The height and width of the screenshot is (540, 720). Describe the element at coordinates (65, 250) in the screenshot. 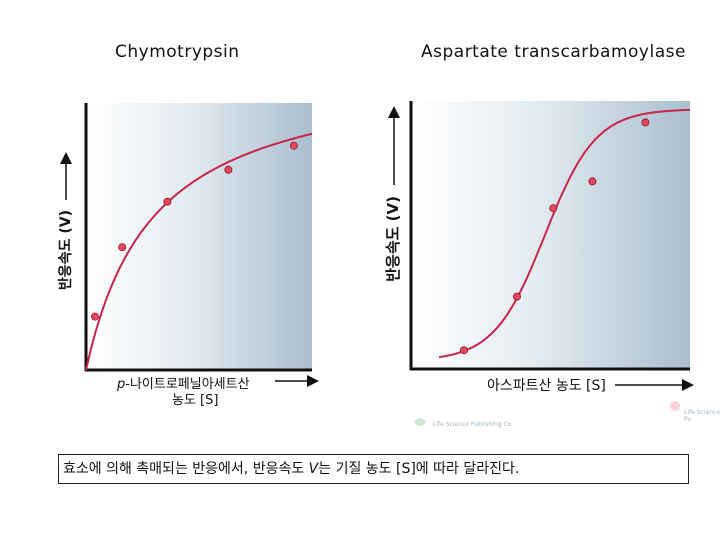

I see `chart1-y-label: 반응속도 (V)` at that location.